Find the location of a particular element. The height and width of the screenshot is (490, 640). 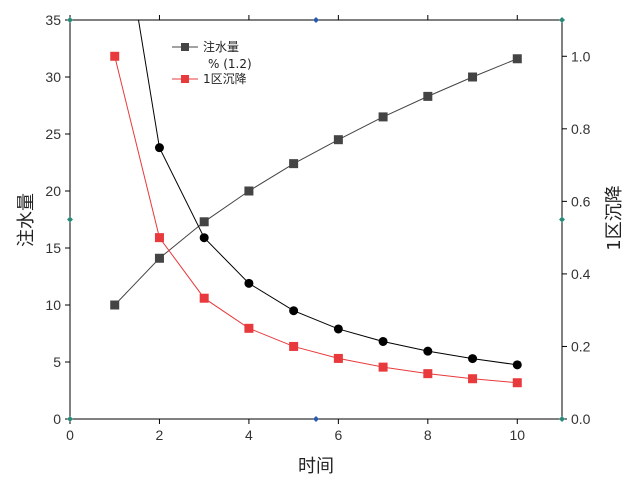

y-right-tick-label: 0.2 is located at coordinates (581, 346).